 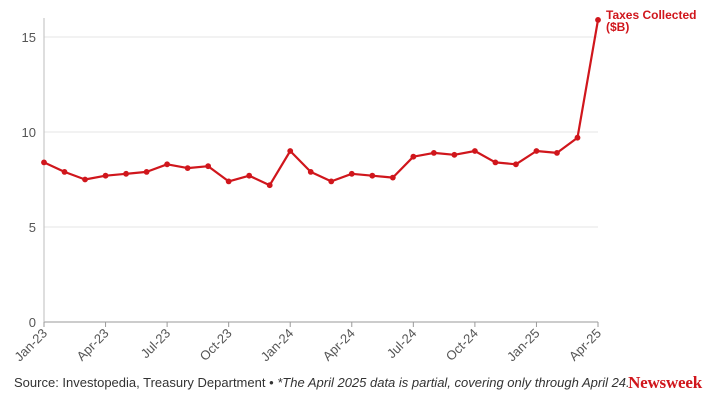 What do you see at coordinates (617, 27) in the screenshot?
I see `series-label-line-2: ($B)` at bounding box center [617, 27].